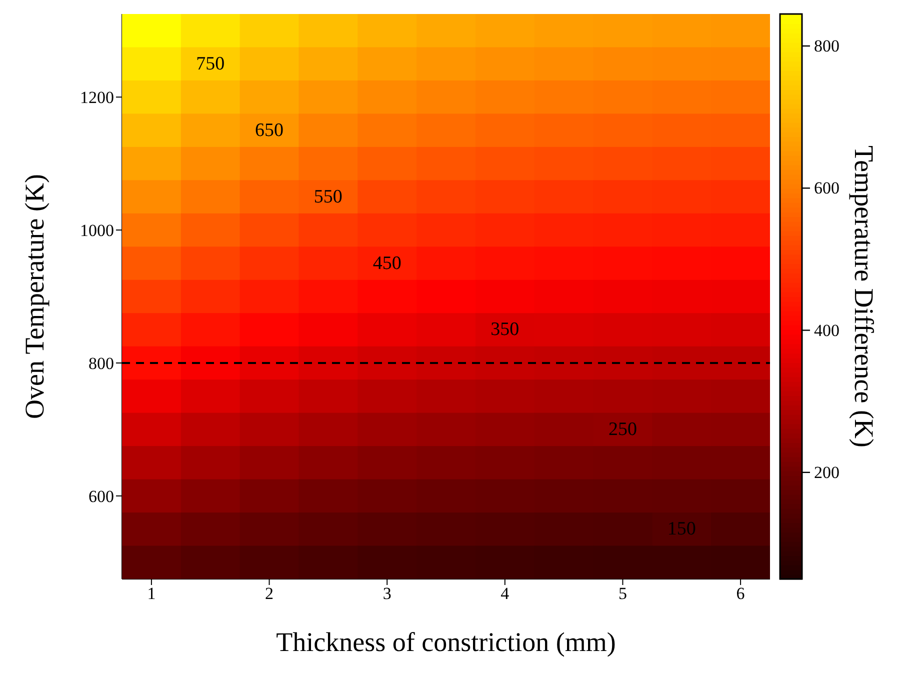  I want to click on y-axis-title: Oven Temperature (K), so click(35, 297).